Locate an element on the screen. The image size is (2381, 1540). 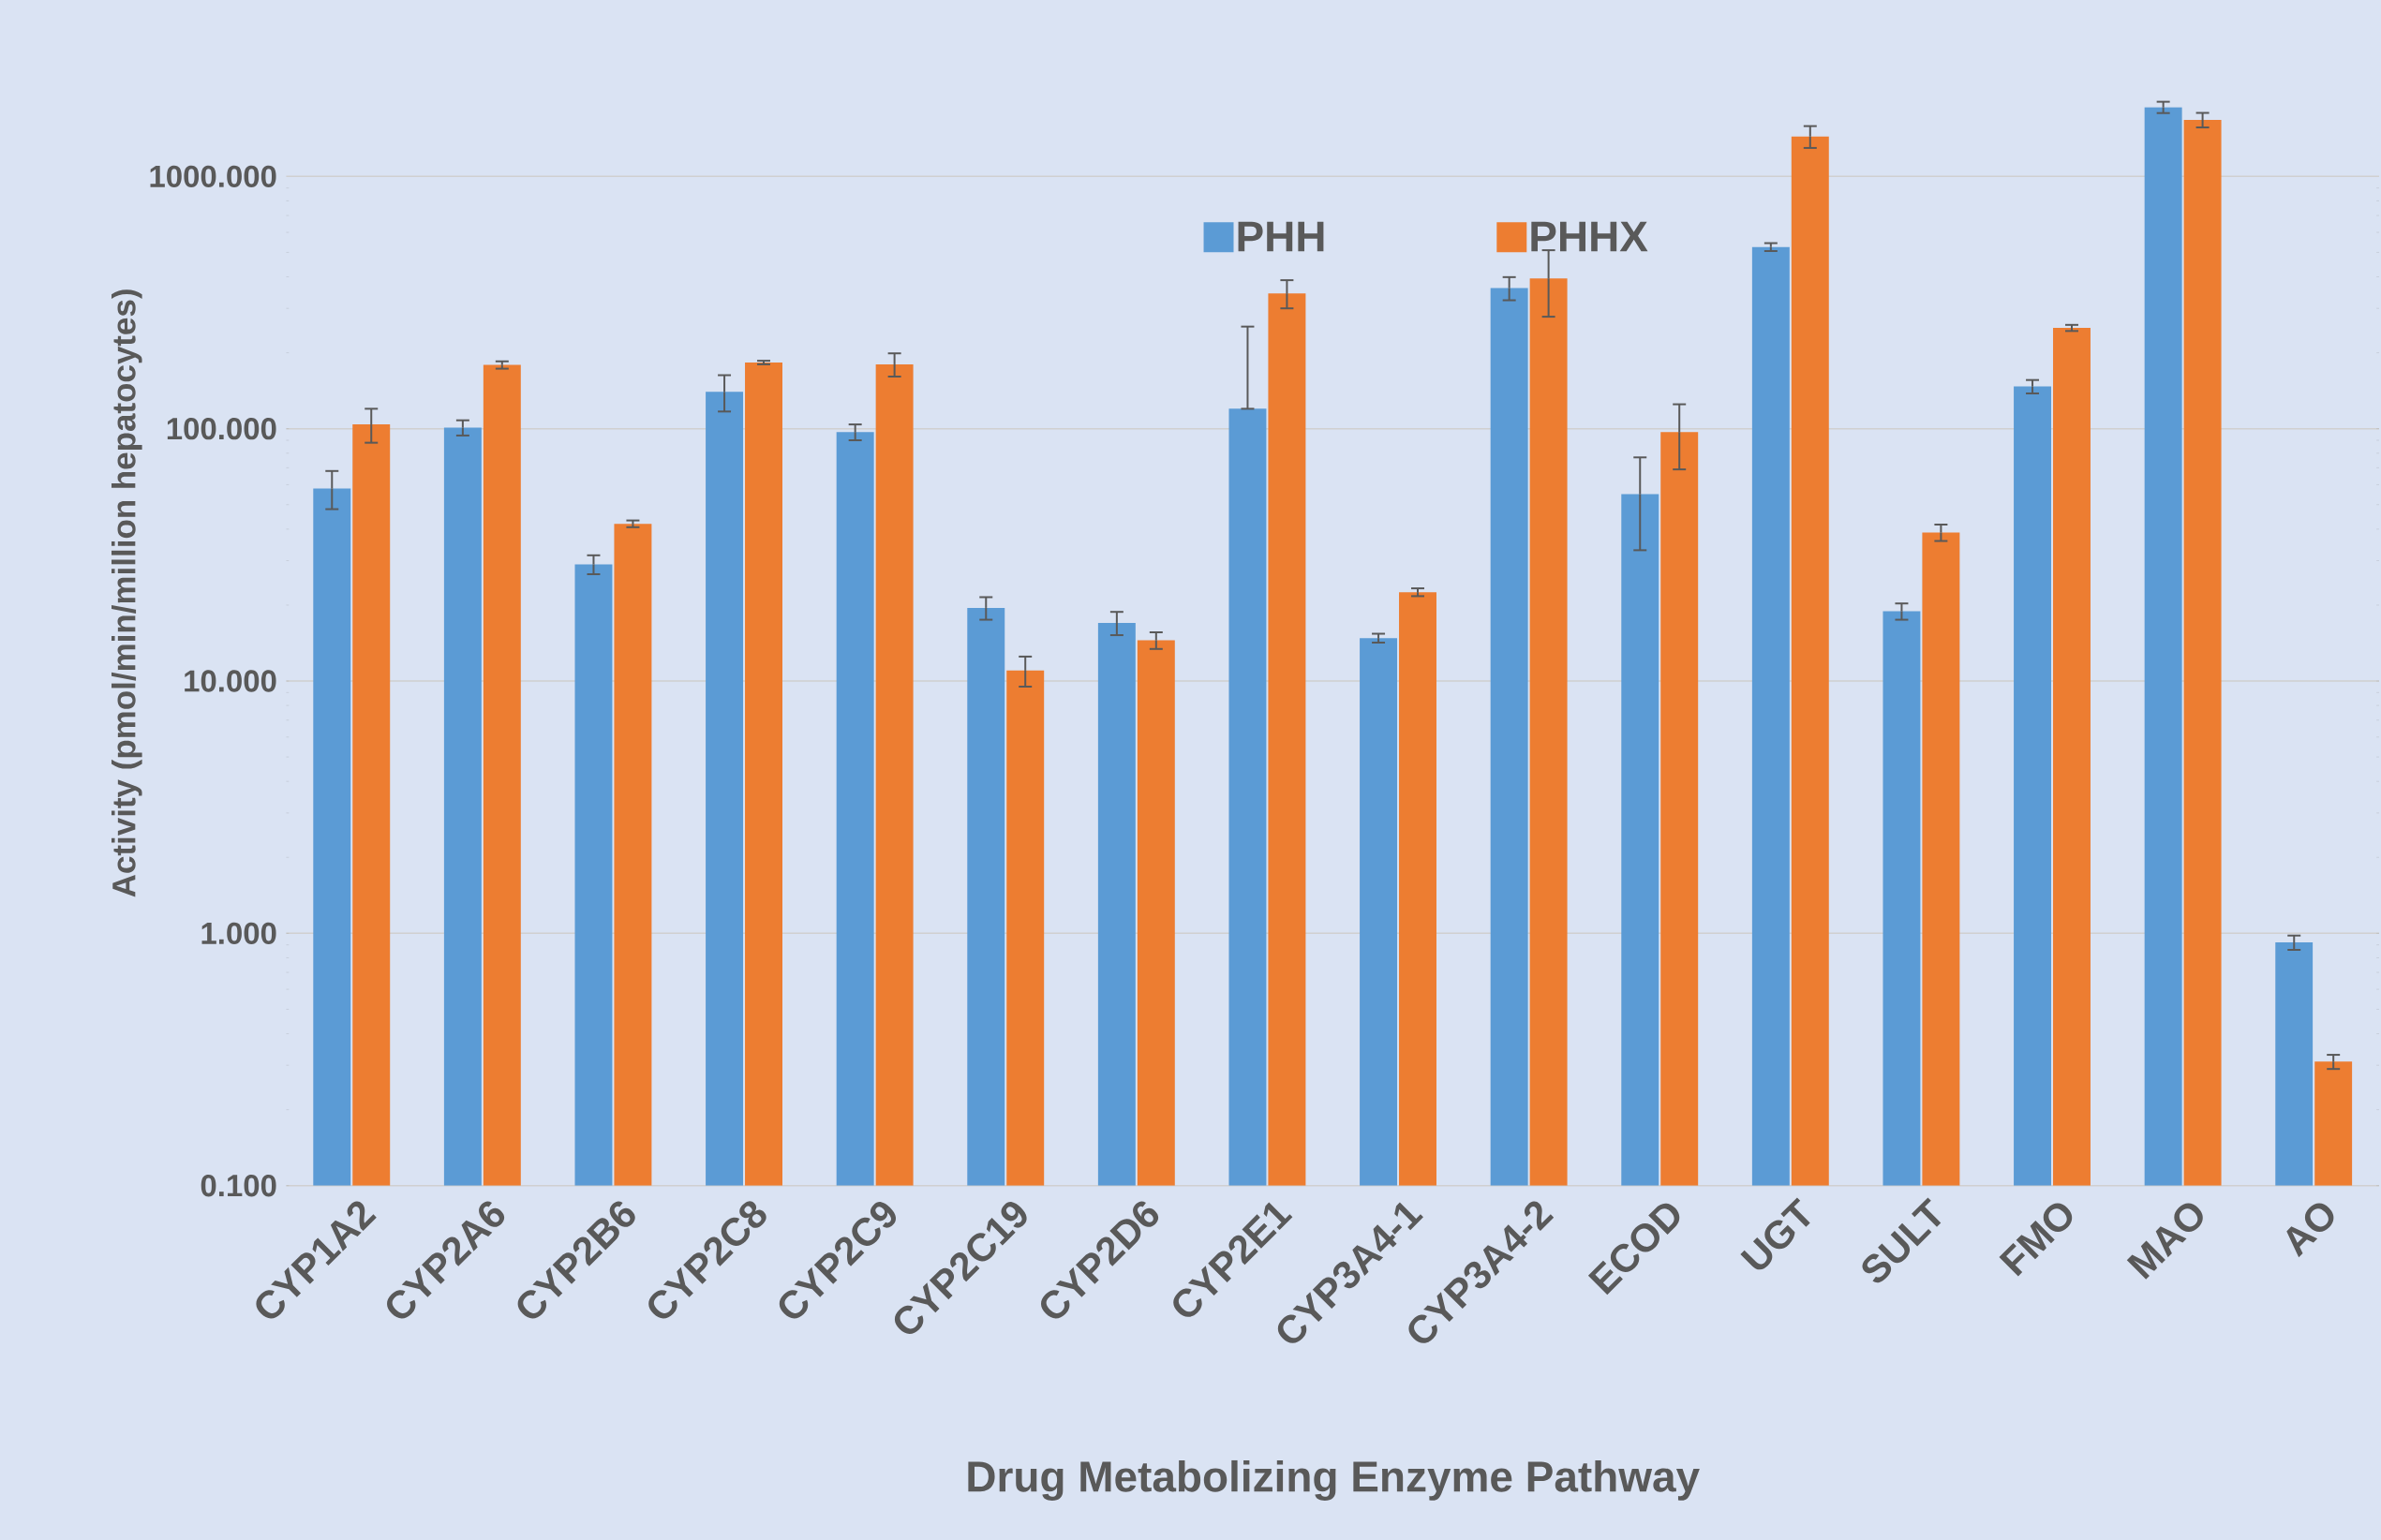
y-tick-label: 100.000 is located at coordinates (221, 428).